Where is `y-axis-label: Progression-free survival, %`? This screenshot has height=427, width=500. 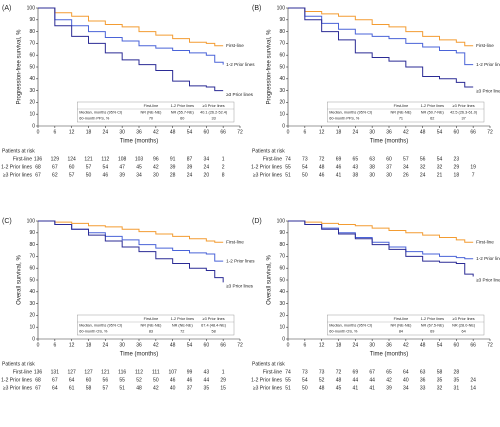
y-axis-label: Progression-free survival, % is located at coordinates (270, 67).